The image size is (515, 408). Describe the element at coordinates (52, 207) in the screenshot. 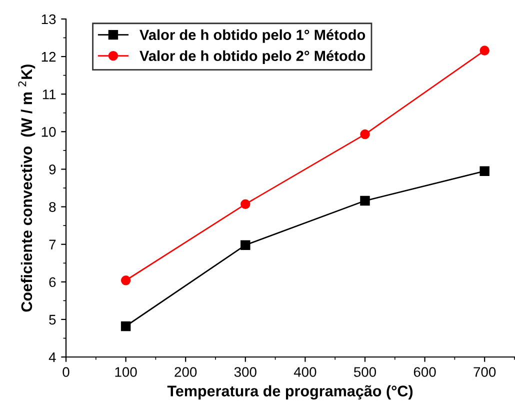

I see `y-tick-label: 8` at that location.